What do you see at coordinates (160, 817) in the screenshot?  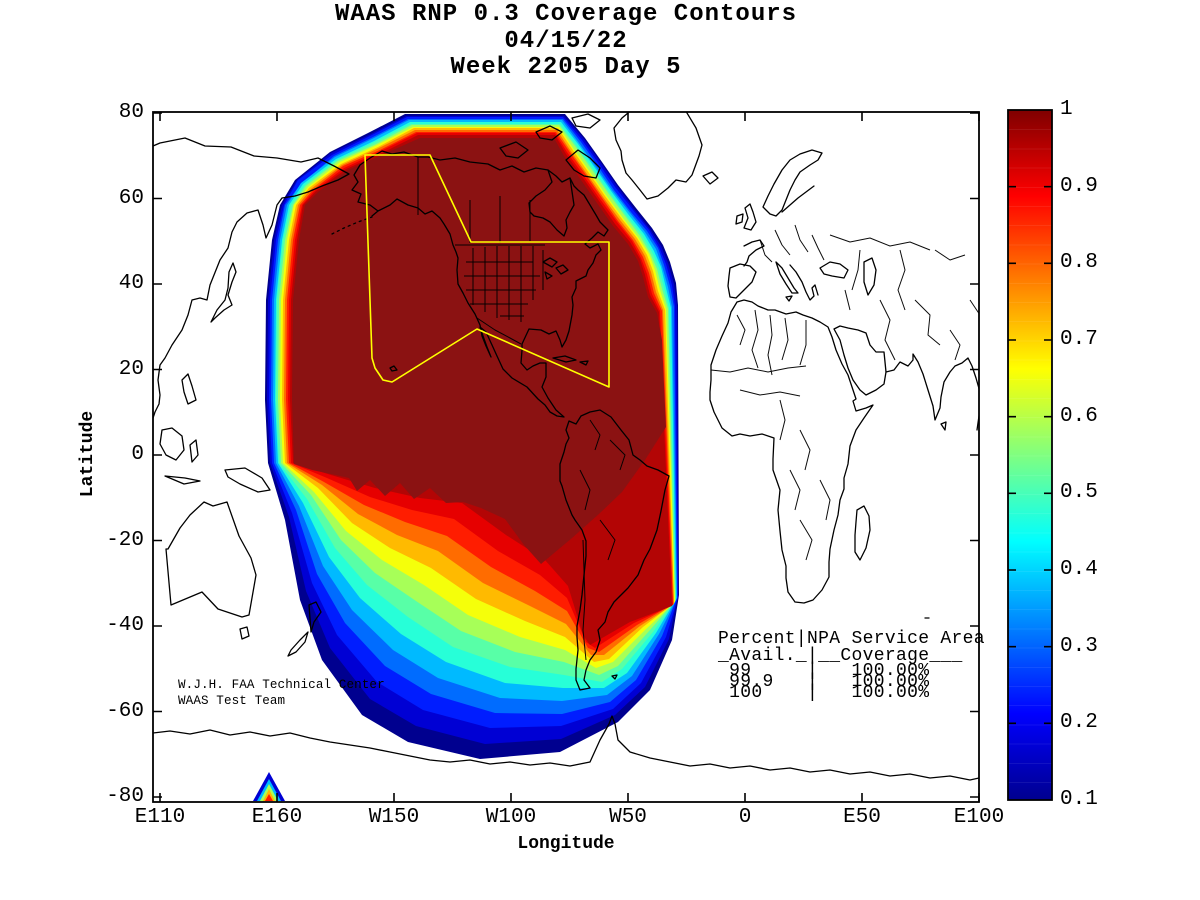 I see `x-tick-label: E110` at bounding box center [160, 817].